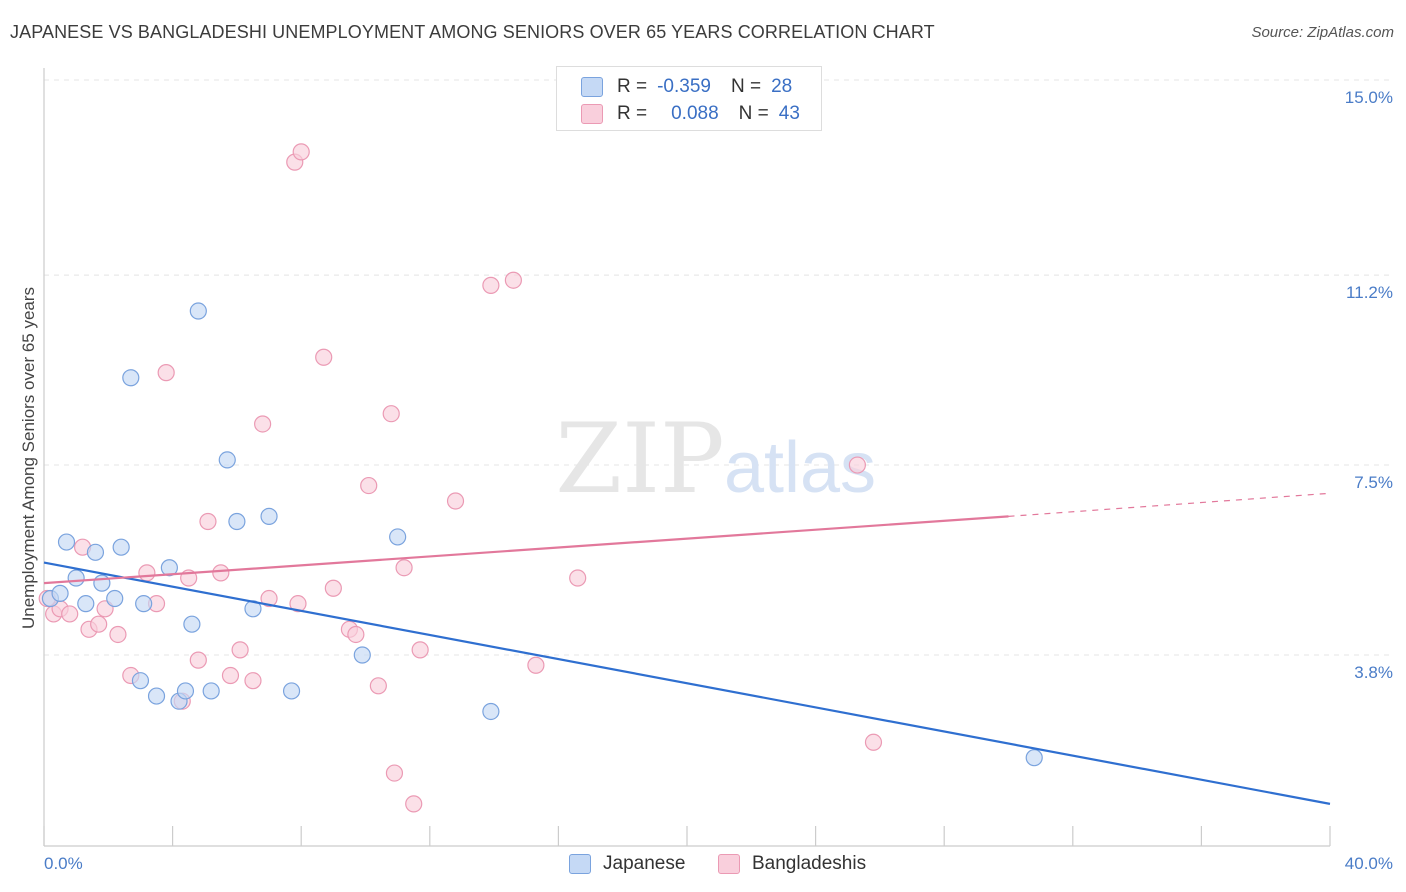  I want to click on bottom-legend-bangladeshi: Bangladeshis, so click(792, 864).